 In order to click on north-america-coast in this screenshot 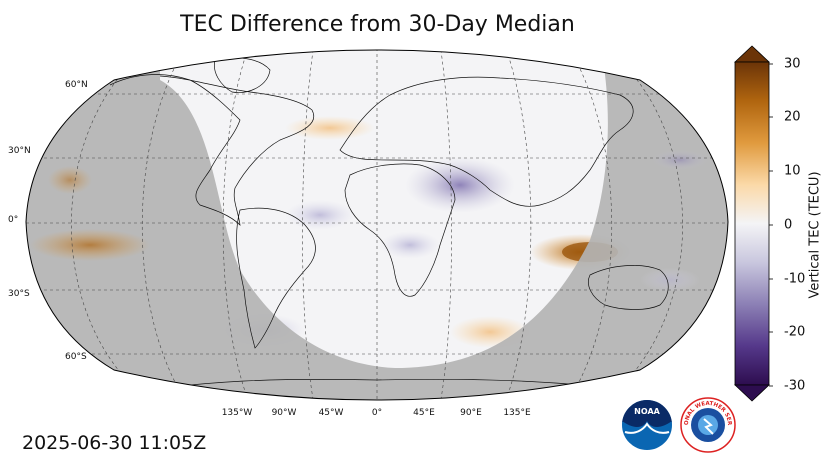, I will do `click(212, 150)`.